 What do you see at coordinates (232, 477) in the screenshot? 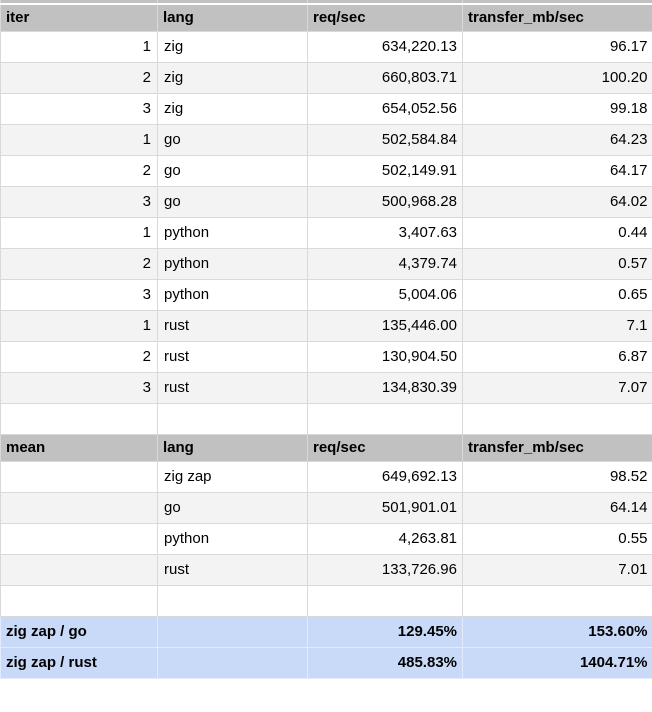
I see `cell-lang: zig zap` at bounding box center [232, 477].